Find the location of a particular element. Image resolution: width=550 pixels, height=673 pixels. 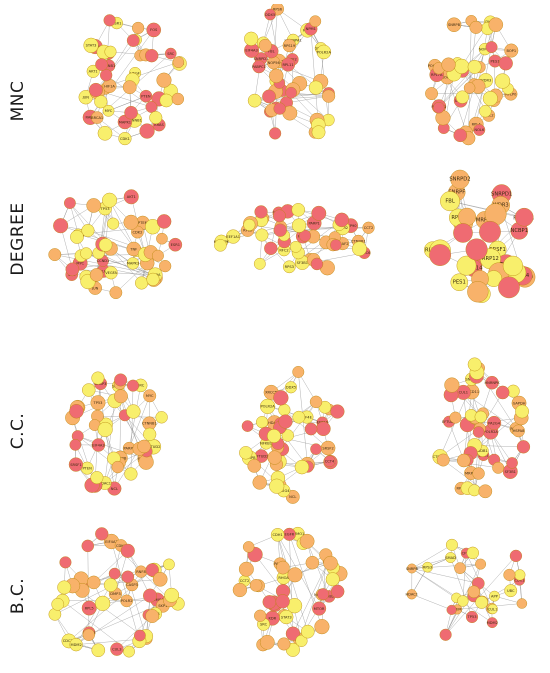

network-node: RPS3 is located at coordinates (427, 567).